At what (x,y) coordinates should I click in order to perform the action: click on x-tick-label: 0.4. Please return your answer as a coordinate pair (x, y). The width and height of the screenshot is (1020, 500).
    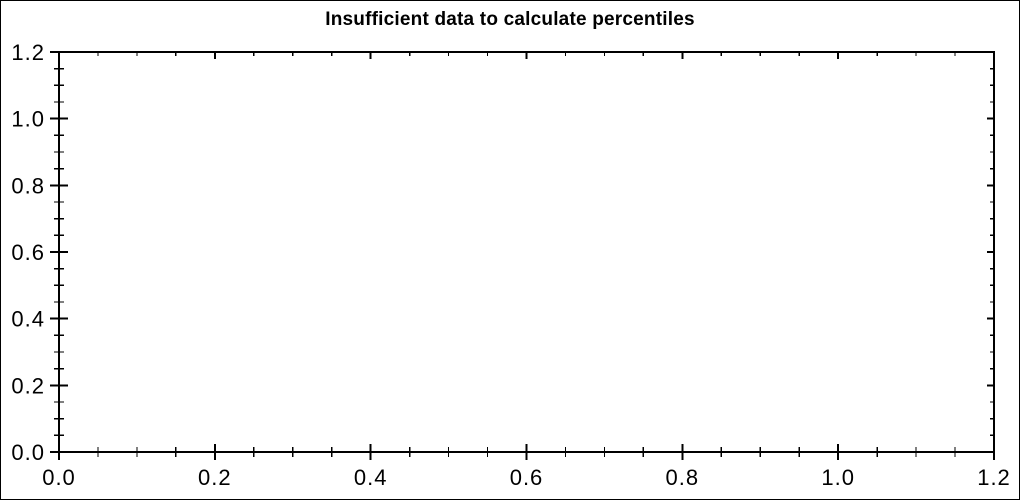
    Looking at the image, I should click on (371, 477).